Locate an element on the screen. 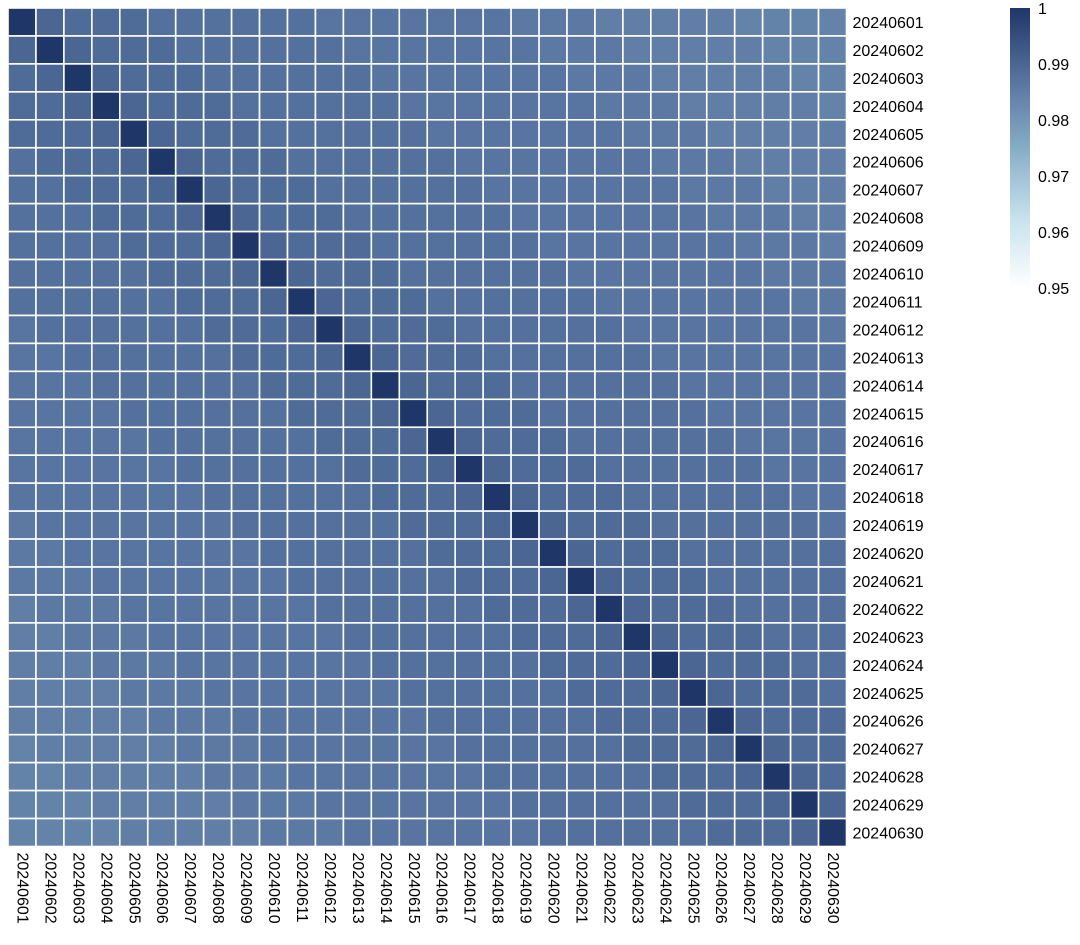 The width and height of the screenshot is (1080, 945). row-label: 20240616 is located at coordinates (888, 442).